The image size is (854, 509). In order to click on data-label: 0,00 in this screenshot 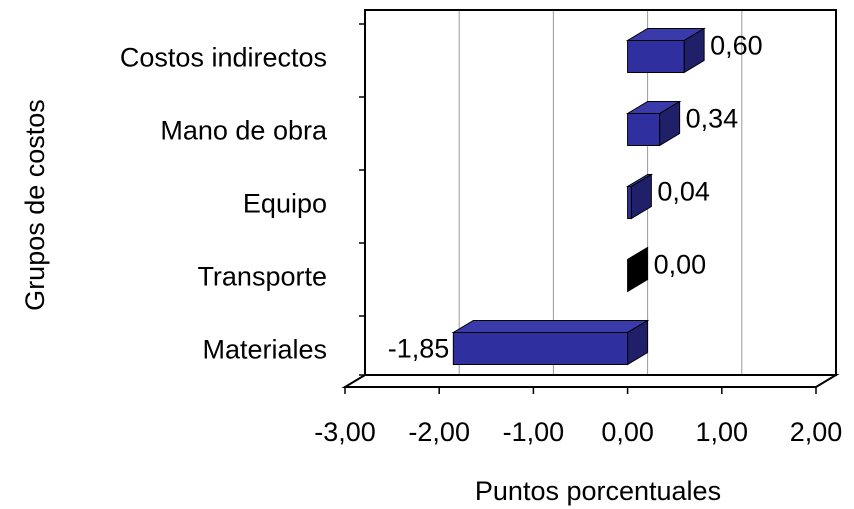, I will do `click(680, 265)`.